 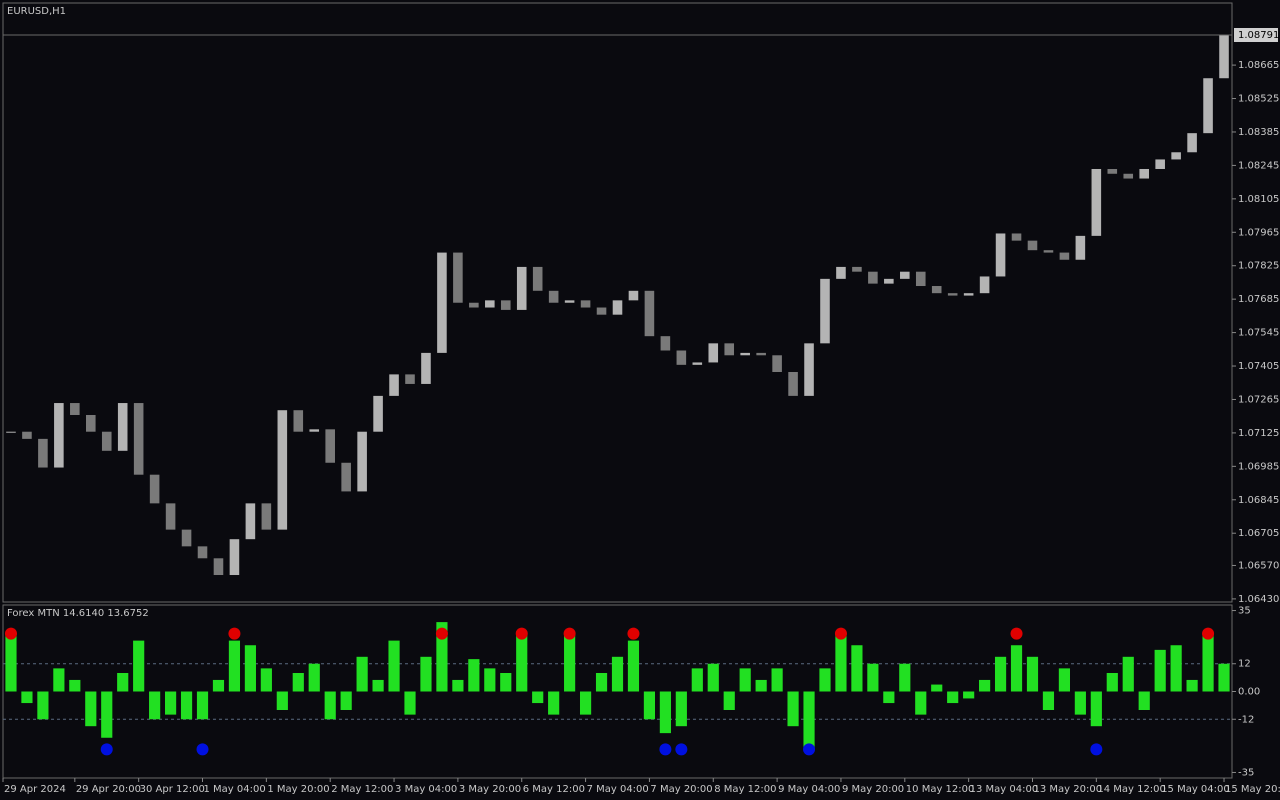 What do you see at coordinates (1258, 366) in the screenshot?
I see `y-tick-label: 1.07405` at bounding box center [1258, 366].